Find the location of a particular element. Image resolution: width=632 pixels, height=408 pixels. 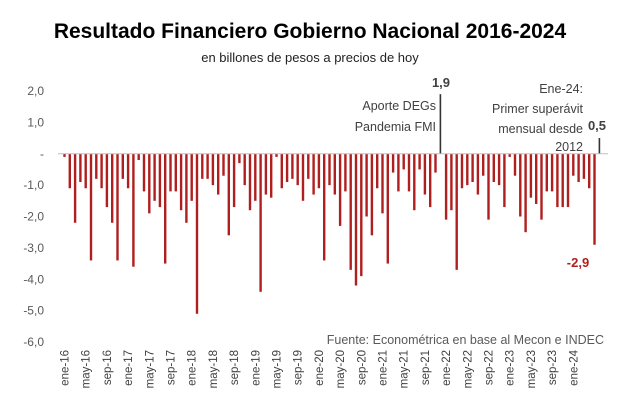

x-tick-label: sep-20 is located at coordinates (362, 367).